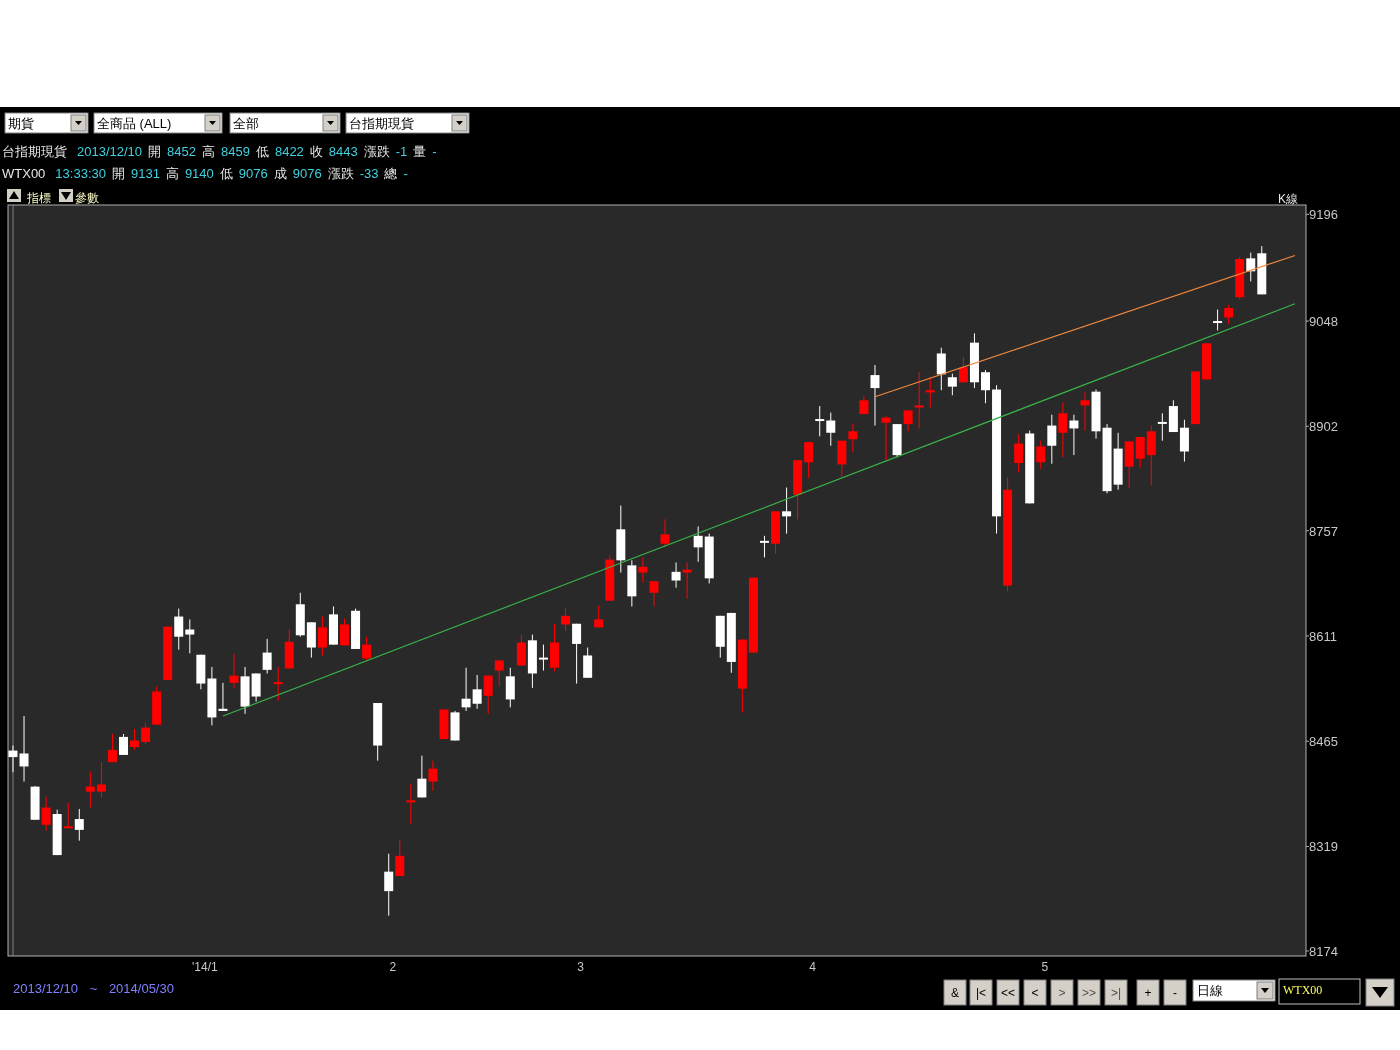 This screenshot has height=1050, width=1400. Describe the element at coordinates (38, 198) in the screenshot. I see `text: 指標` at that location.